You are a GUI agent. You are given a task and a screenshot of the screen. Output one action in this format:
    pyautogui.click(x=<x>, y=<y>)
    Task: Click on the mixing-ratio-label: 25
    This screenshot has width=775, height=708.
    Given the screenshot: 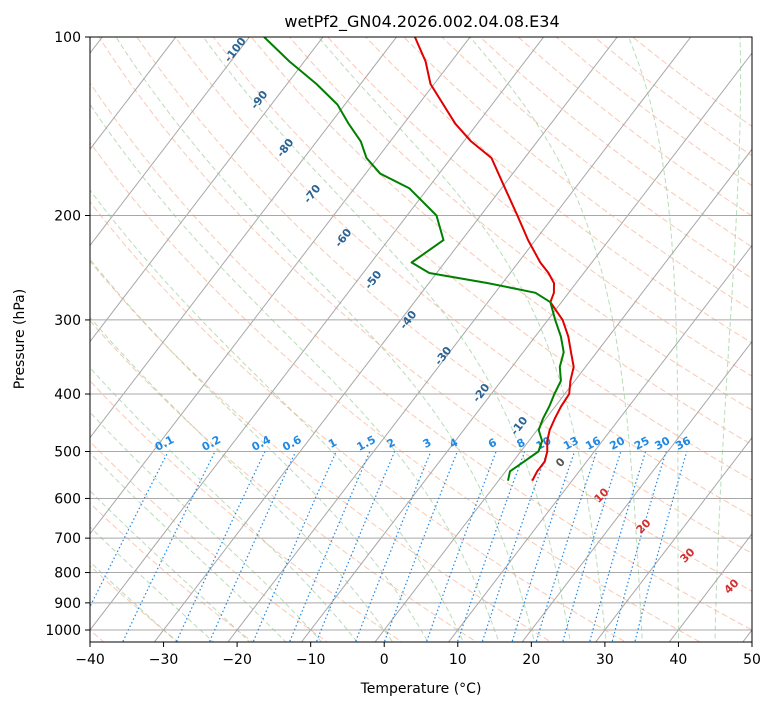 What is the action you would take?
    pyautogui.click(x=642, y=443)
    